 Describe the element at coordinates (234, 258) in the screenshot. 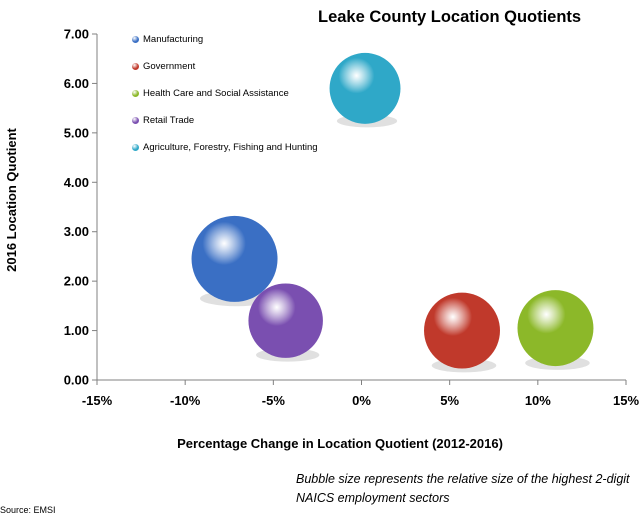

I see `bubble-manufacturing` at that location.